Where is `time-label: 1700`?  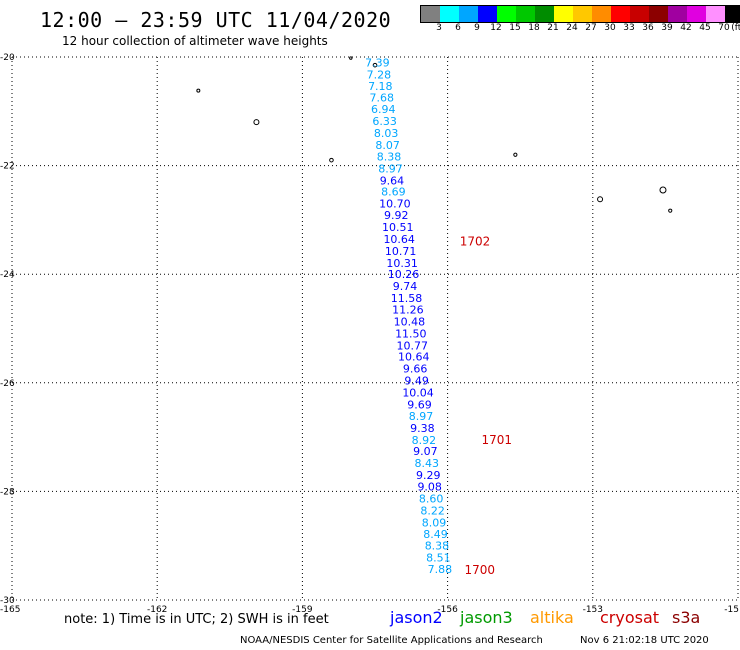
time-label: 1700 is located at coordinates (480, 570).